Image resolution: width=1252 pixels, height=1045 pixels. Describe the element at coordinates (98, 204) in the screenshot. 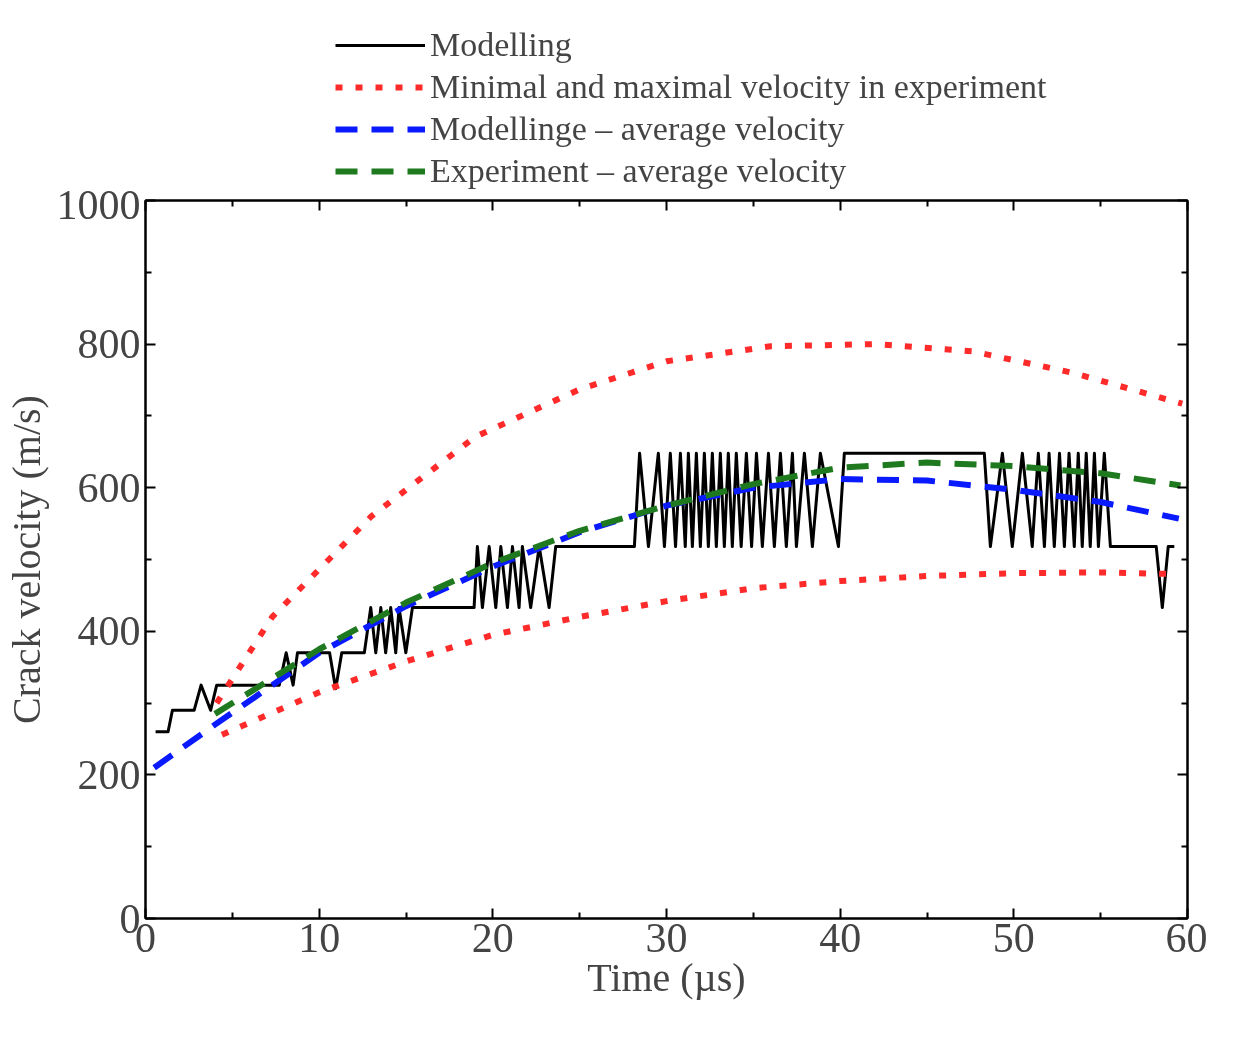

I see `y-tick-label: 1000` at that location.